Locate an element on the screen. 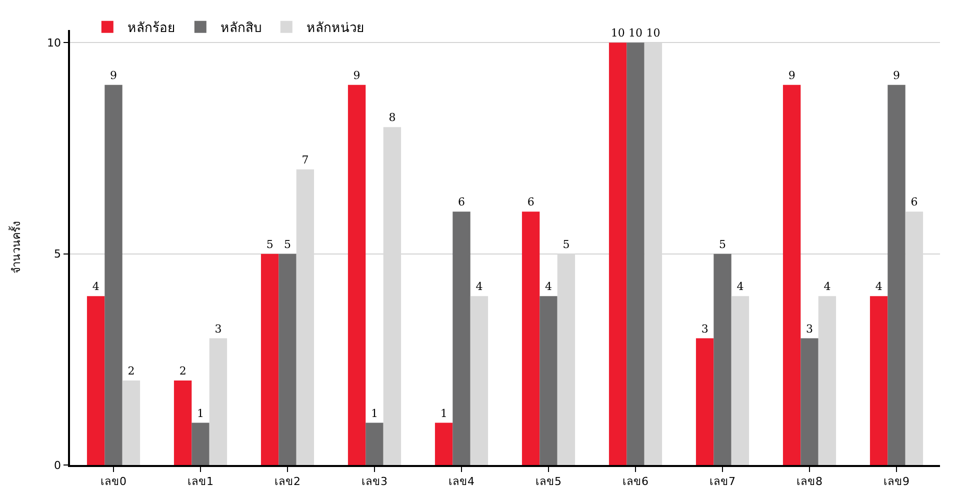  legend-label: หลักร้อย is located at coordinates (151, 28).